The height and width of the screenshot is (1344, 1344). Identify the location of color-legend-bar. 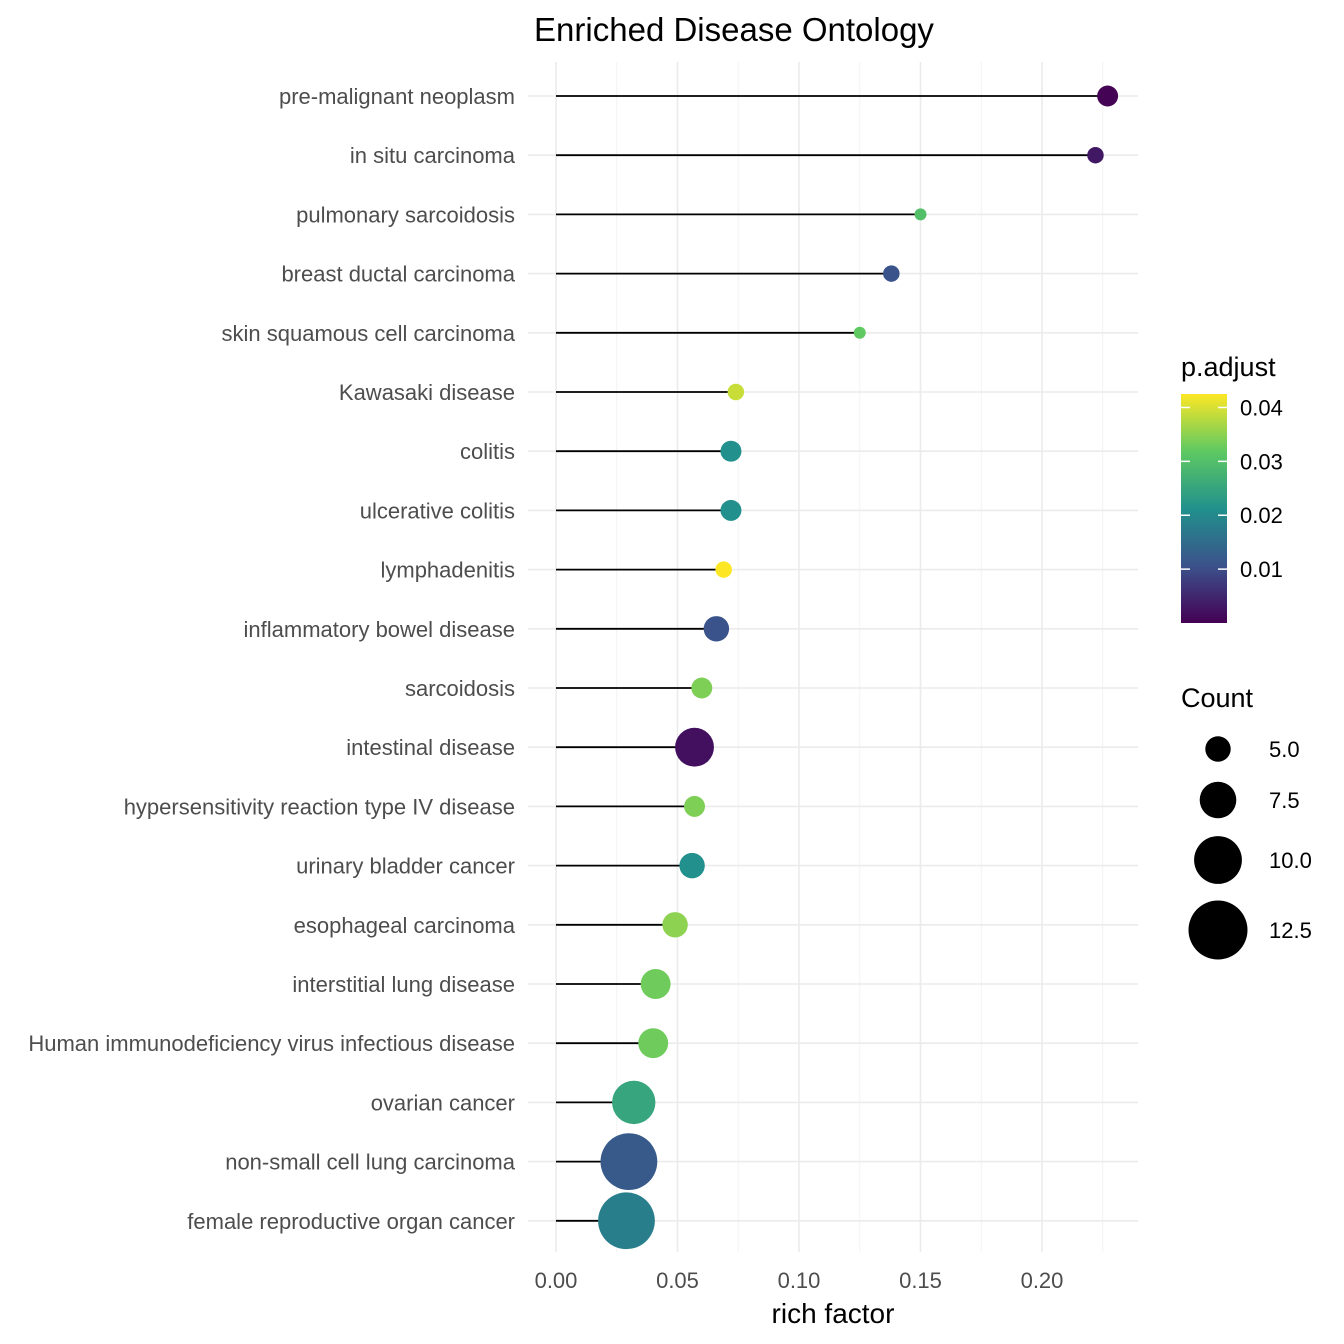
(1204, 508).